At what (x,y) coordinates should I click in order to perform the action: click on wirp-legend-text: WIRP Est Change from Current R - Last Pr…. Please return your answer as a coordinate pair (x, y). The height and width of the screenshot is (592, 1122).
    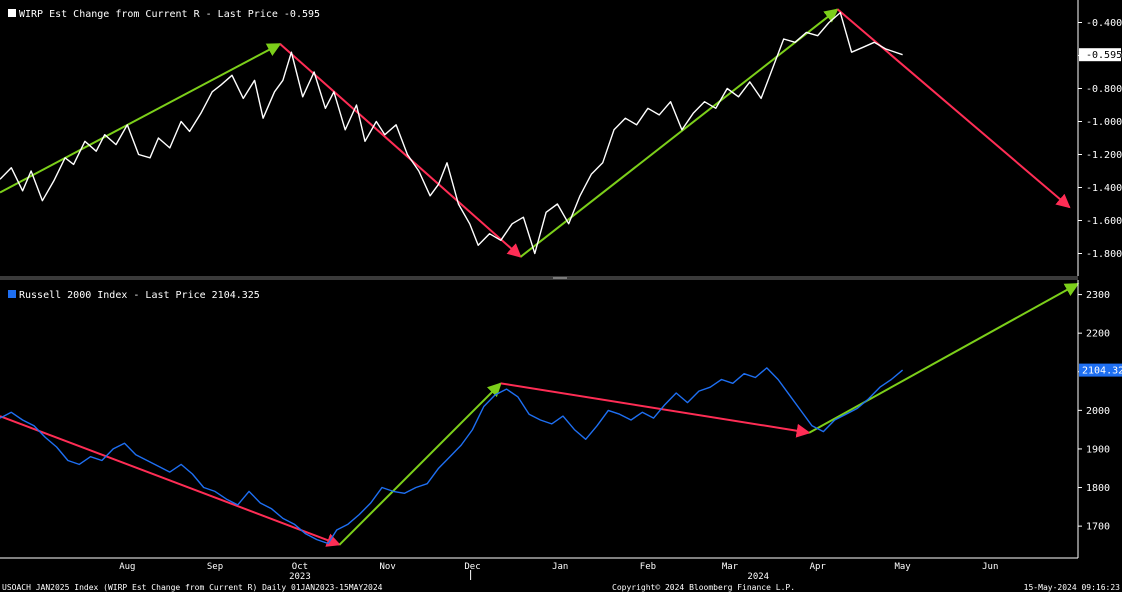
    Looking at the image, I should click on (169, 14).